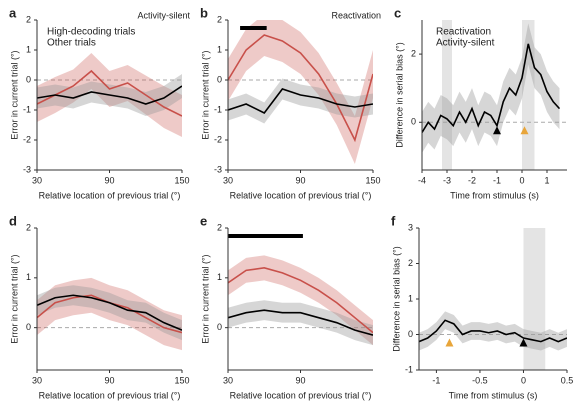 Image resolution: width=586 pixels, height=416 pixels. Describe the element at coordinates (463, 32) in the screenshot. I see `legend-entry: Reactivation` at that location.